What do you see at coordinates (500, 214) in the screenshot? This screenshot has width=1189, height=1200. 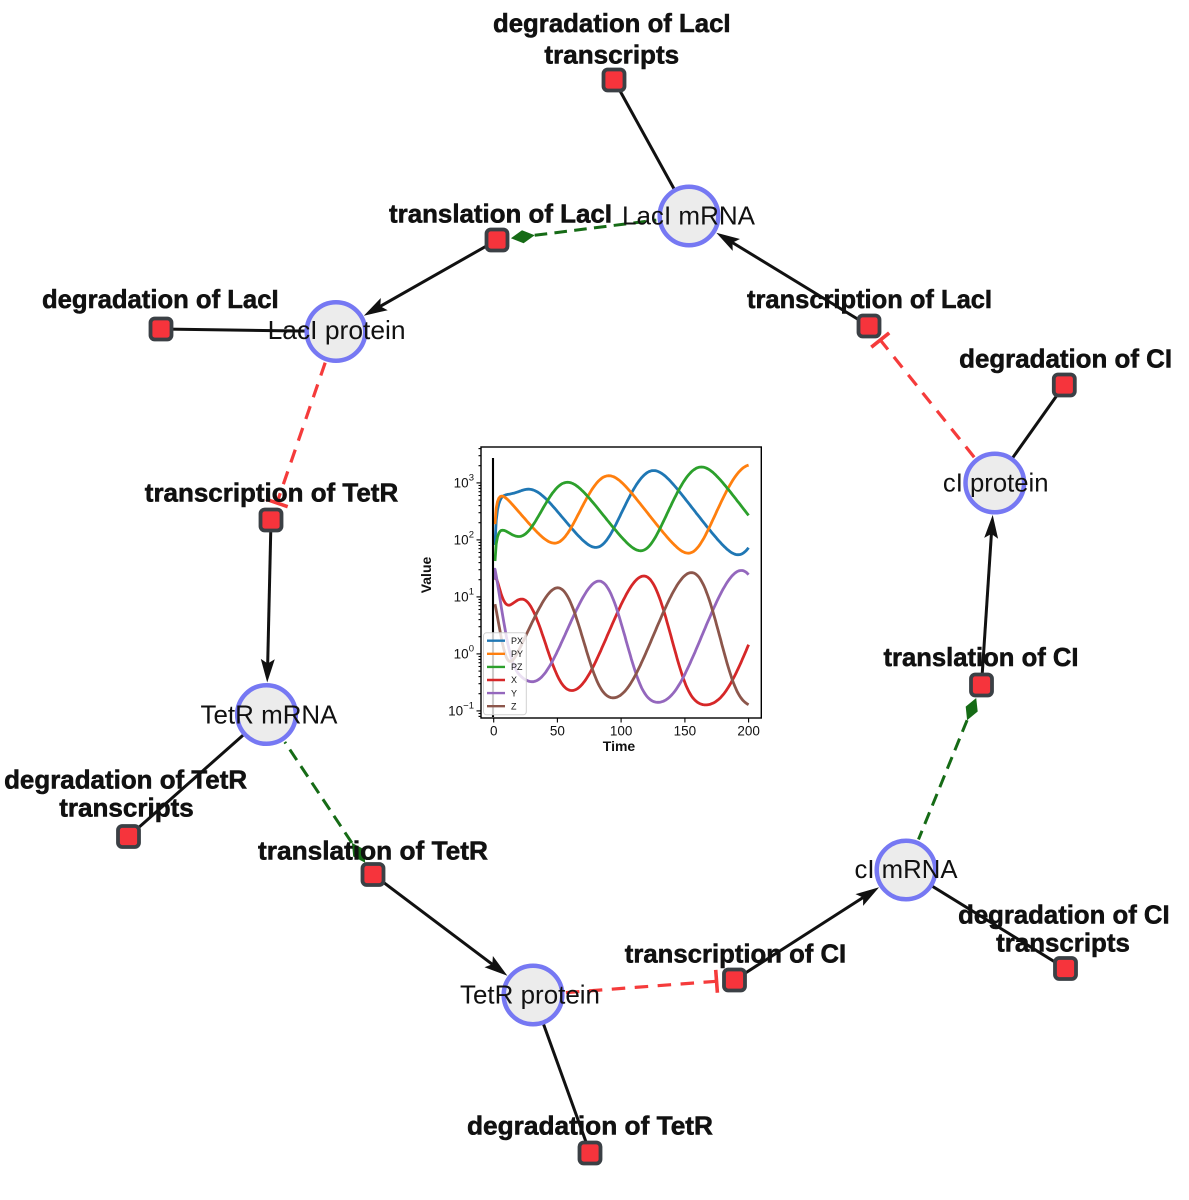 I see `svg-text: translation of LacI` at bounding box center [500, 214].